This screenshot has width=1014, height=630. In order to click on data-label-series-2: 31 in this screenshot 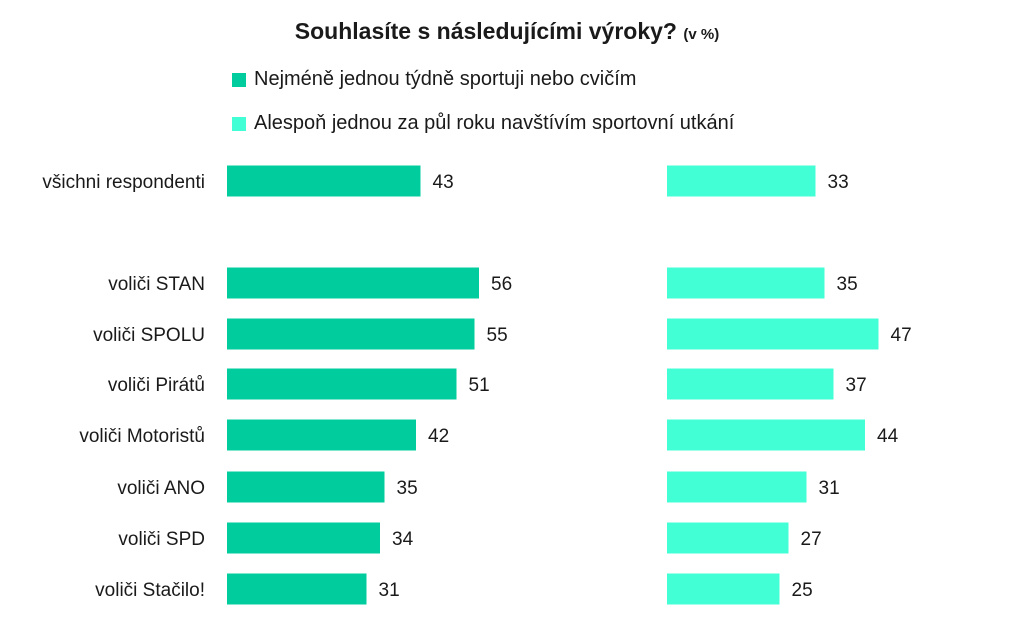, I will do `click(829, 488)`.